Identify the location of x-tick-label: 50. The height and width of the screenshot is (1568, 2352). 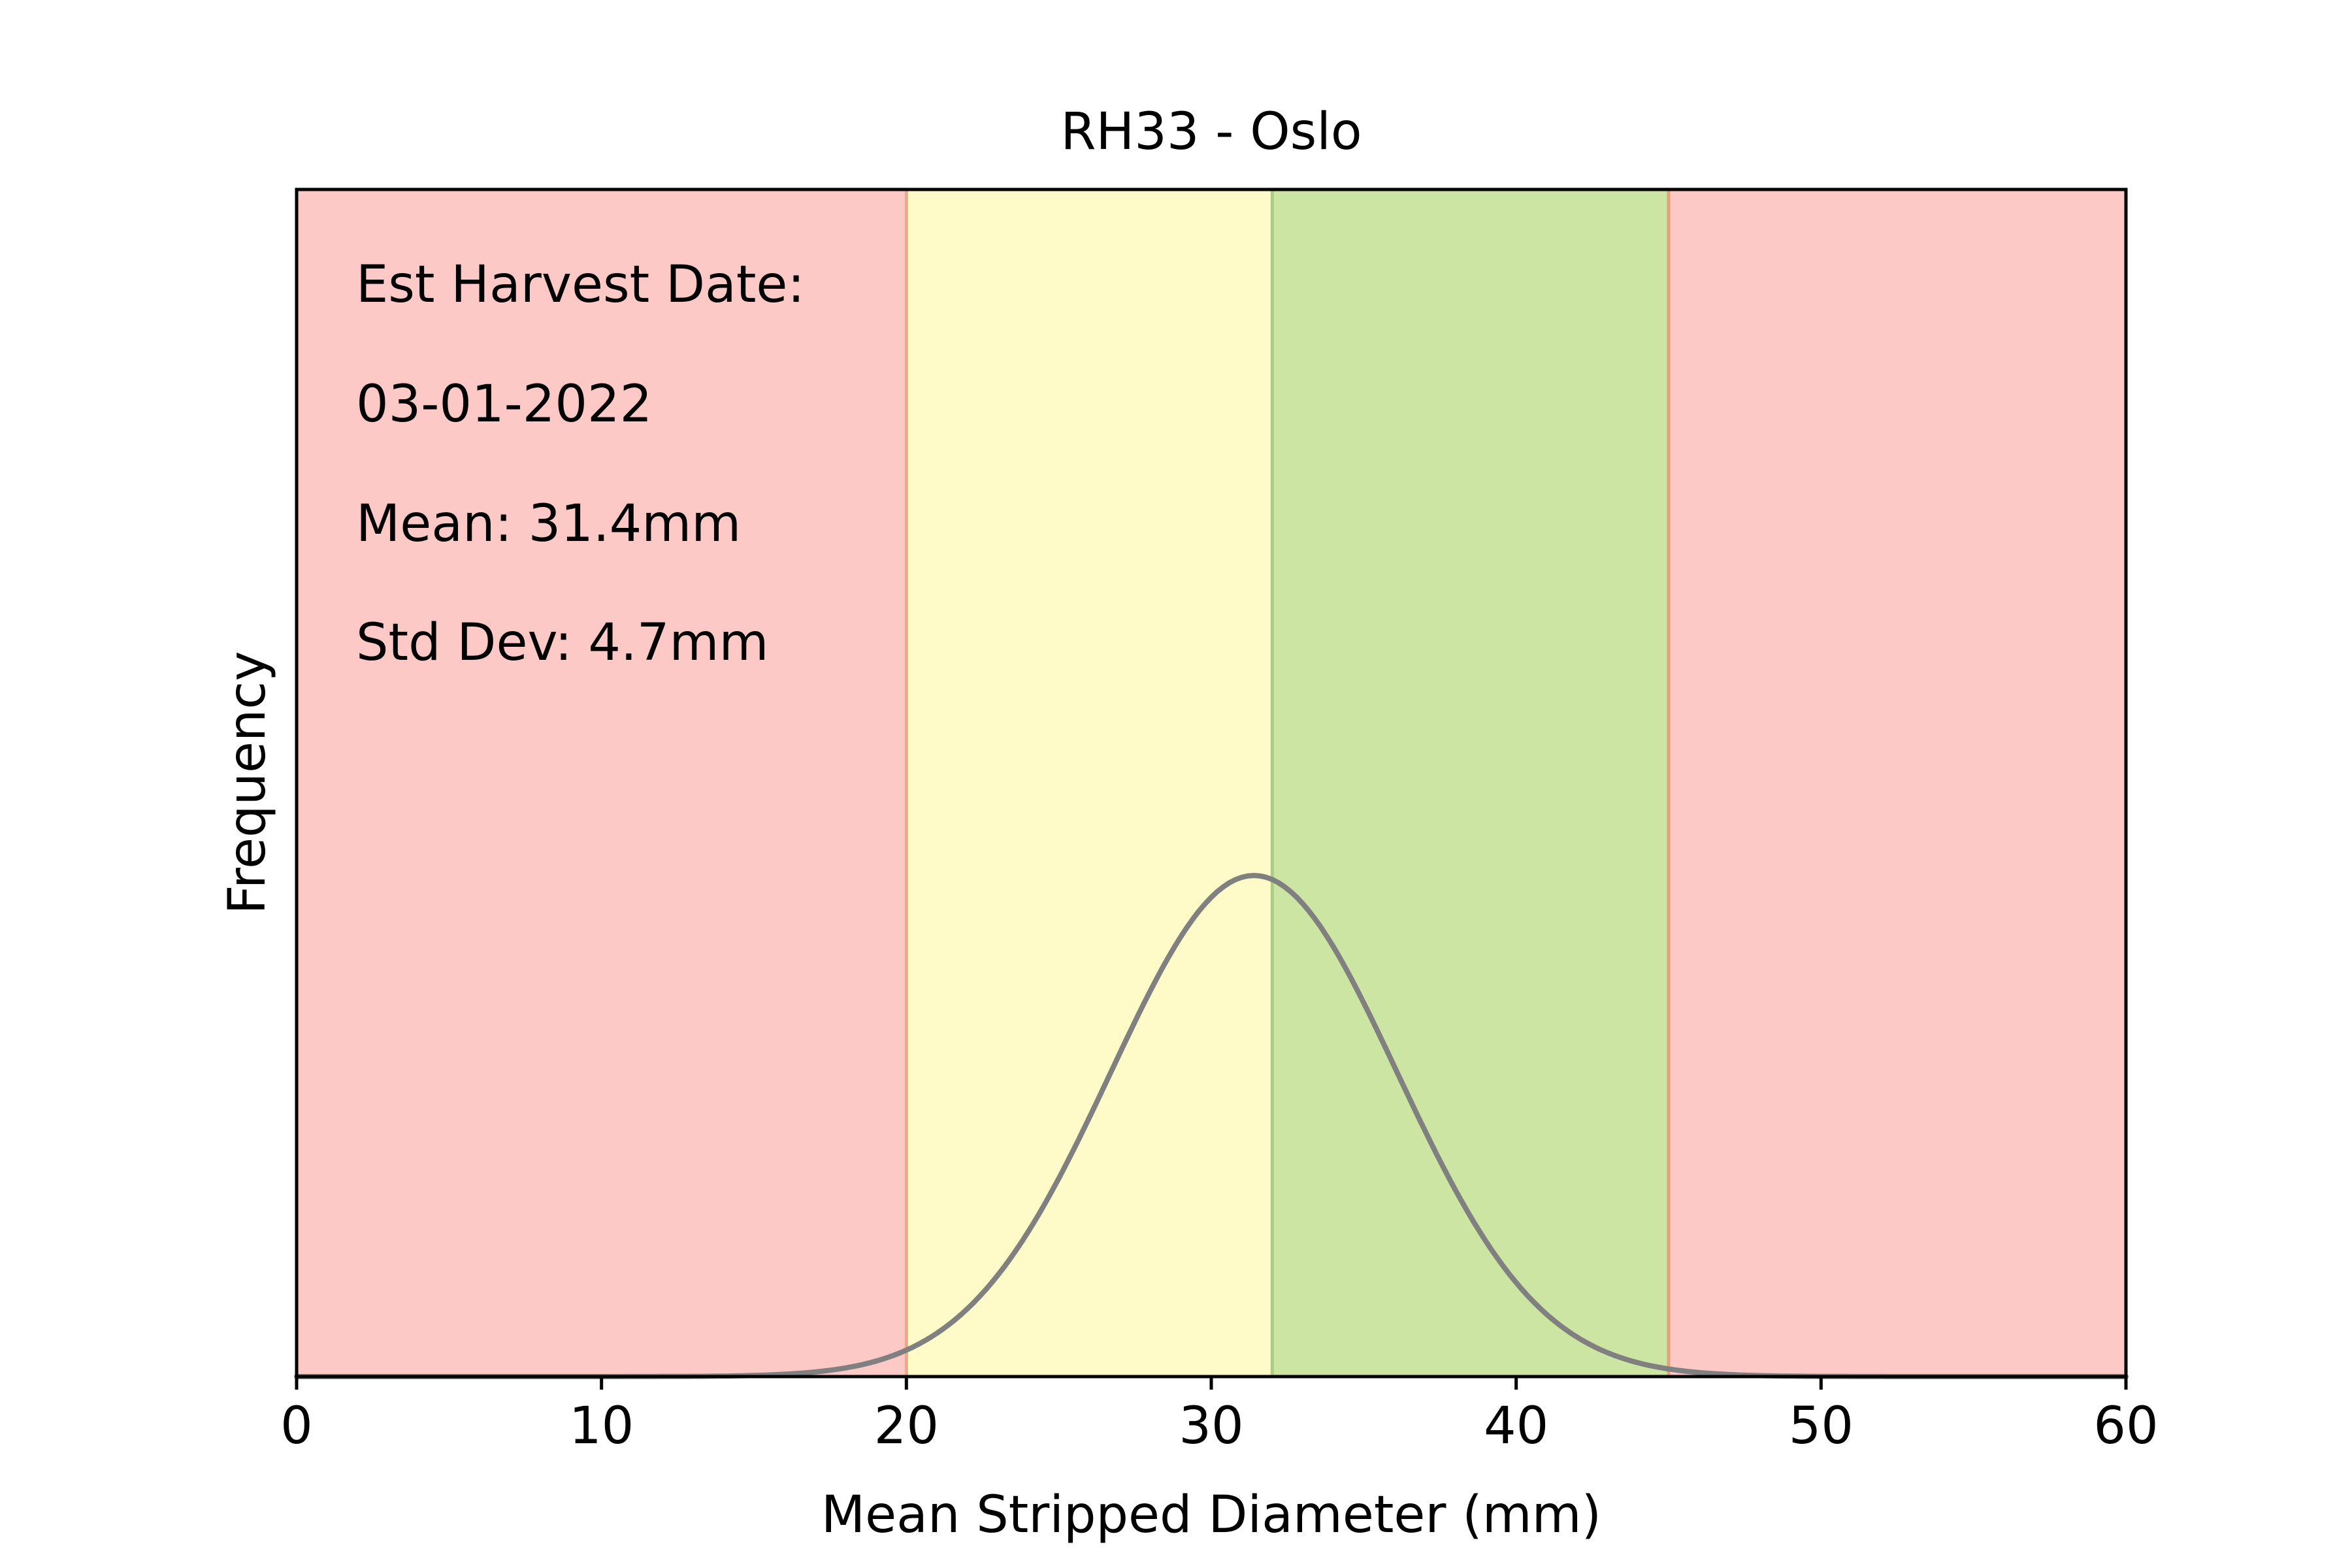
(1821, 1426).